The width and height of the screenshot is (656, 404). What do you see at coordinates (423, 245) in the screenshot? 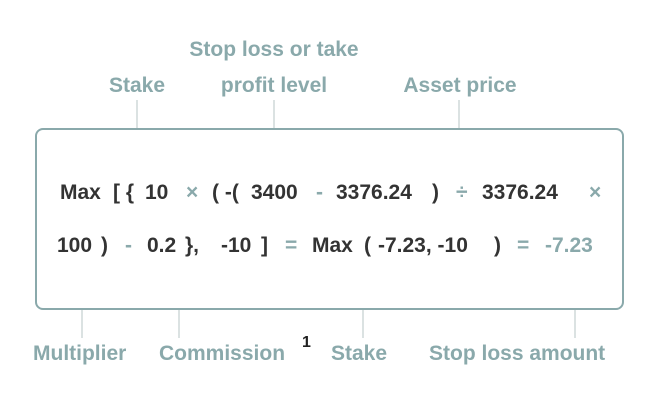
I see `max-arguments: -7.23, -10` at bounding box center [423, 245].